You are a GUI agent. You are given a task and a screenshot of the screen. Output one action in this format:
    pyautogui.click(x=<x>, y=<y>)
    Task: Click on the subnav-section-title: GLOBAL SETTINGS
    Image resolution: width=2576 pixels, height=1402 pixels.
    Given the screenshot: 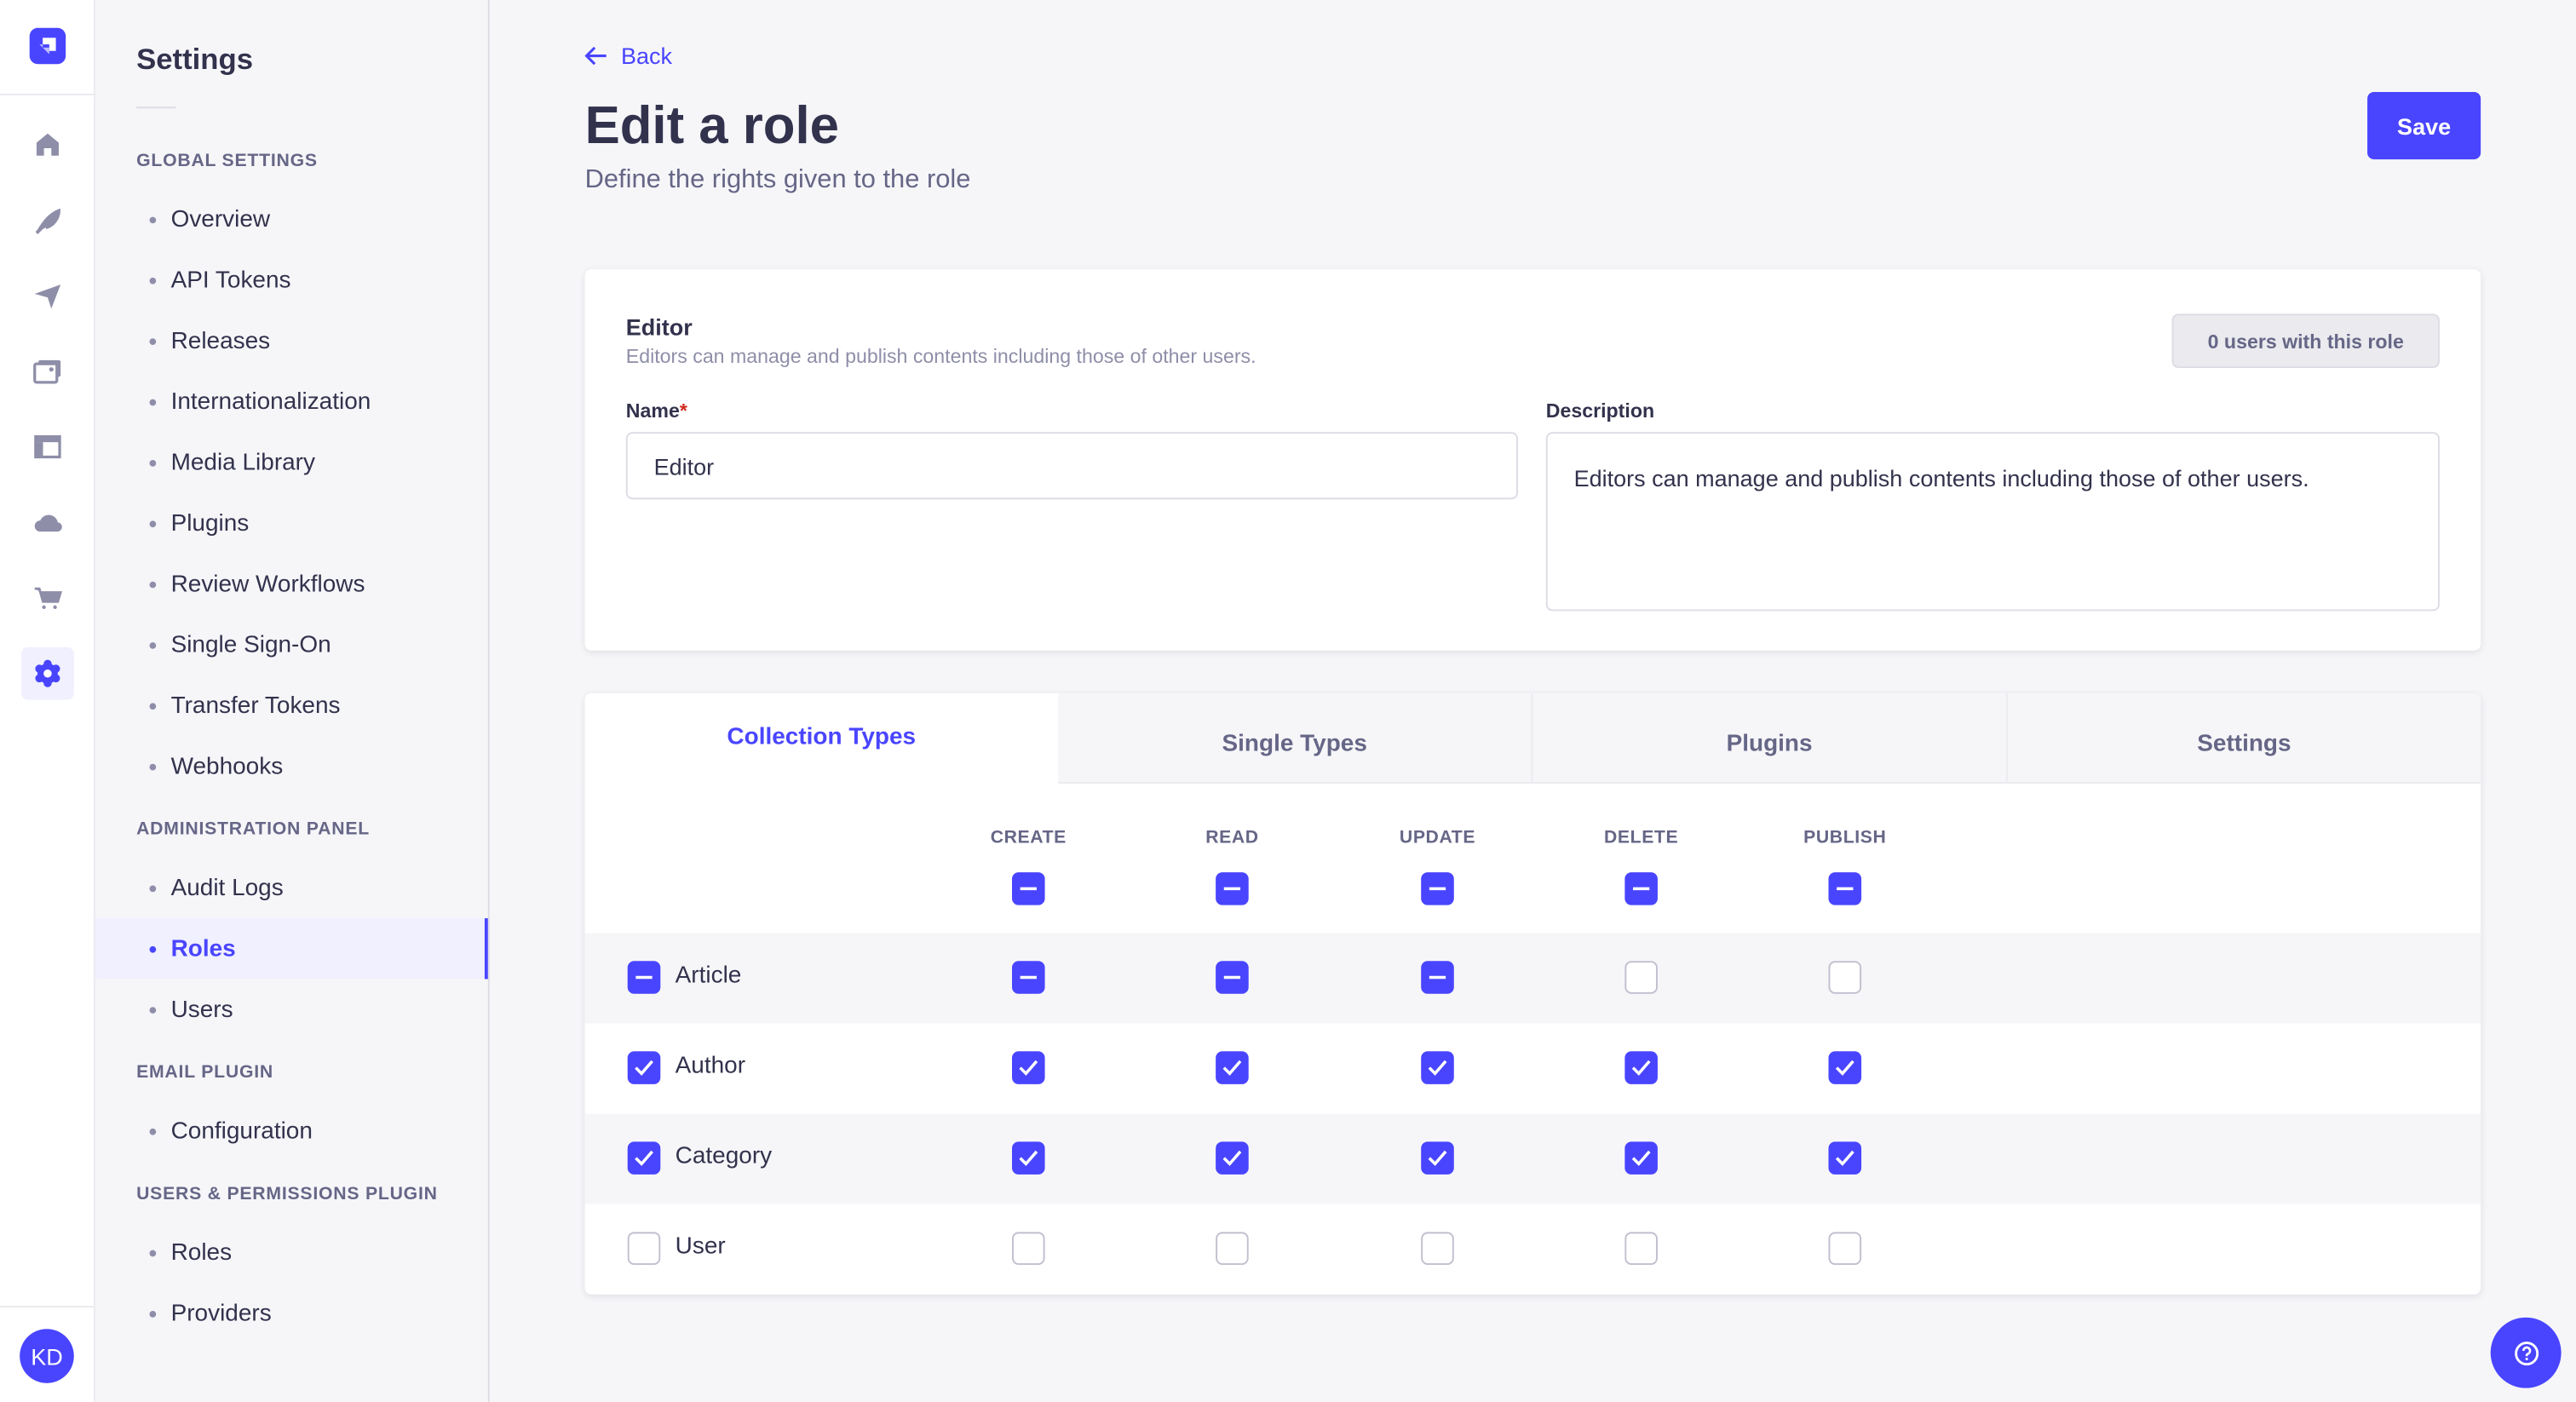 What is the action you would take?
    pyautogui.click(x=227, y=161)
    